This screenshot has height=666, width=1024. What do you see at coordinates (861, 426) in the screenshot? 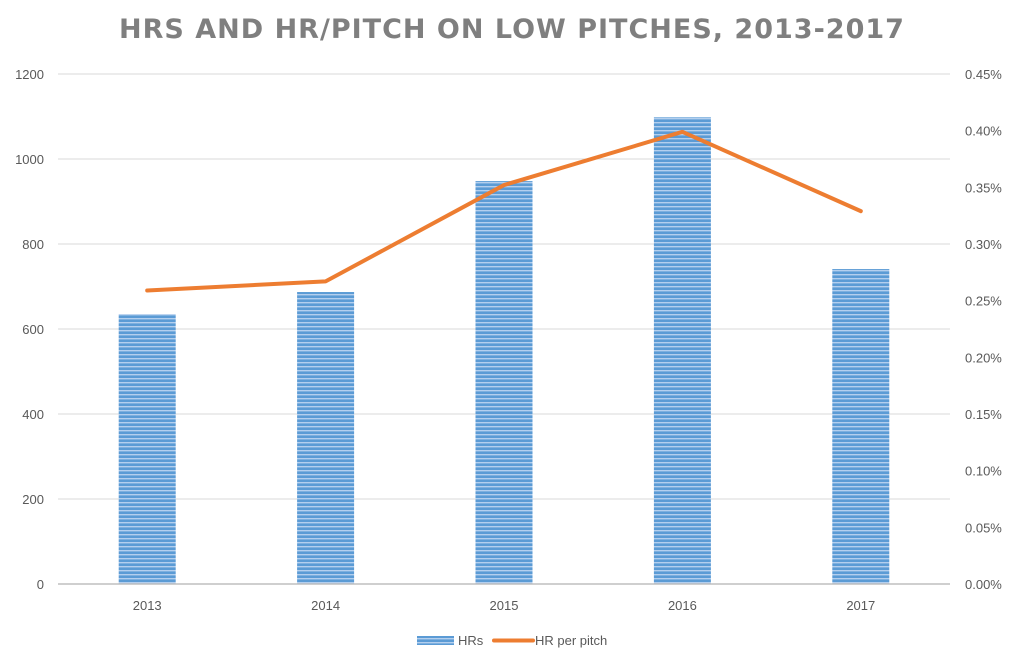
I see `bar-hrs-2017` at bounding box center [861, 426].